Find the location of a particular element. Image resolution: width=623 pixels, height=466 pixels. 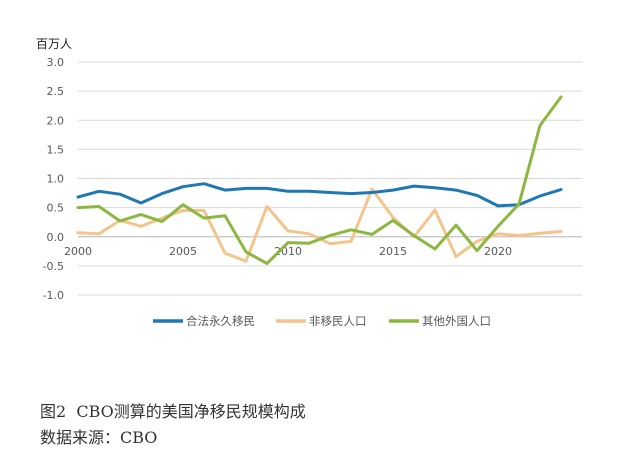

x-tick-label: 2000 is located at coordinates (78, 251).